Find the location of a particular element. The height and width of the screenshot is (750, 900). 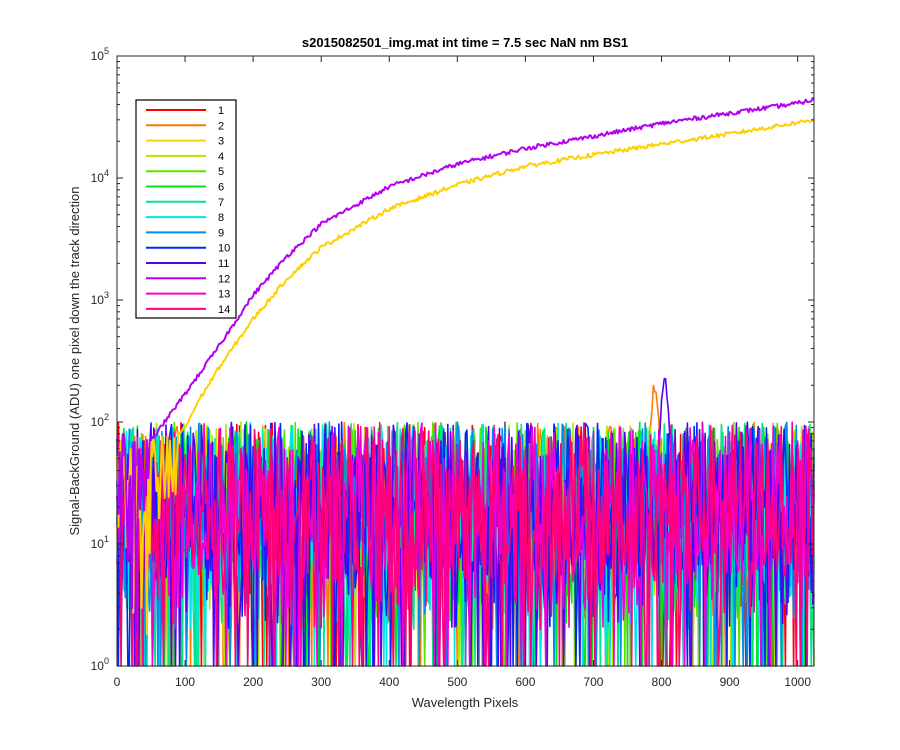

x-tick-label: 0 is located at coordinates (117, 682).